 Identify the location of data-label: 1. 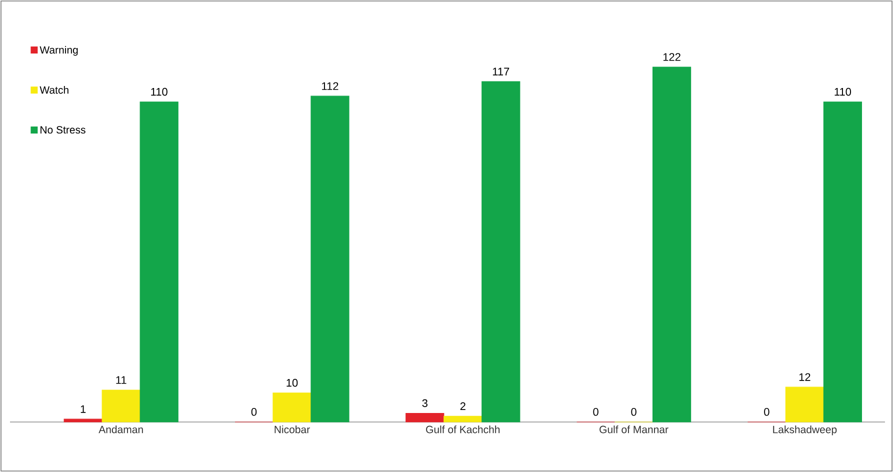
(83, 409).